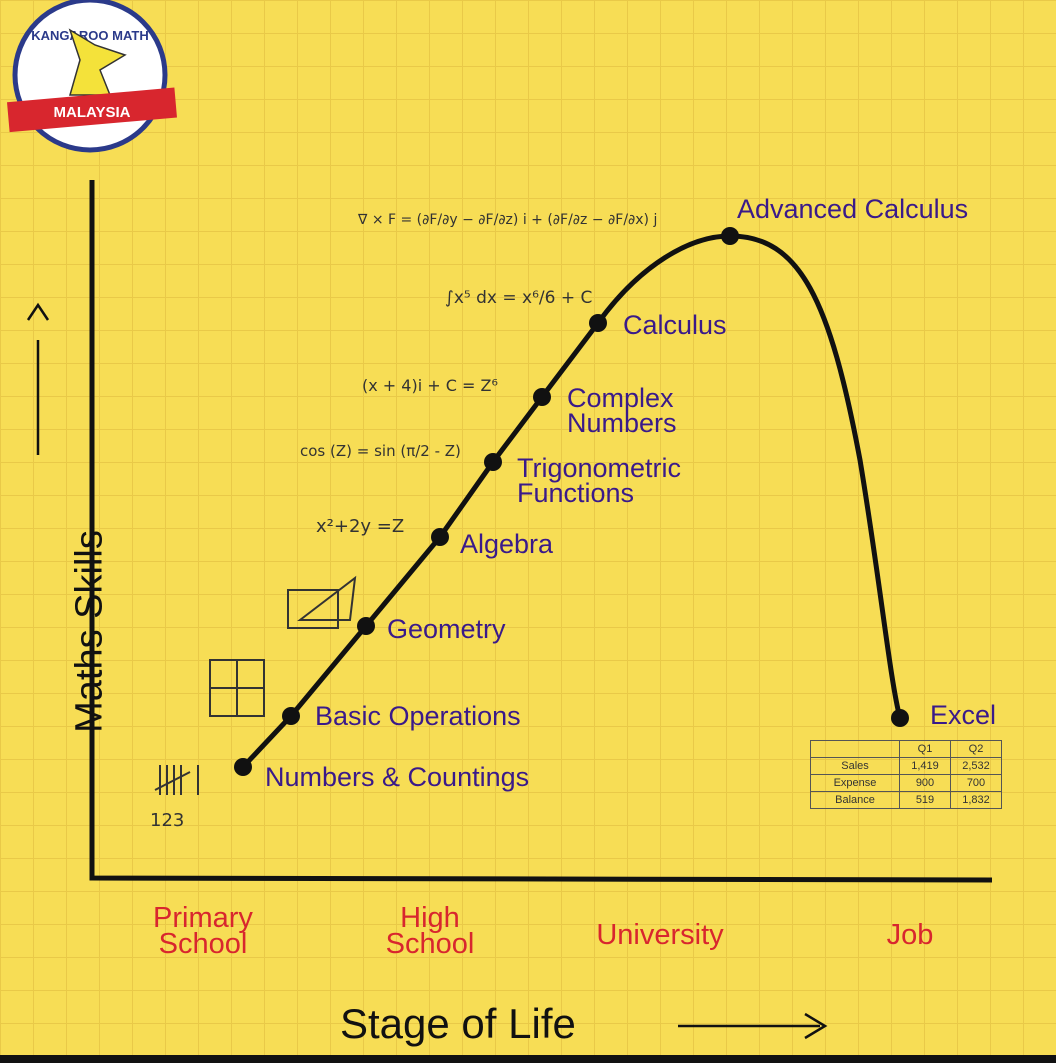 Image resolution: width=1056 pixels, height=1063 pixels. Describe the element at coordinates (599, 480) in the screenshot. I see `point-label: Trigonometric Functions` at that location.